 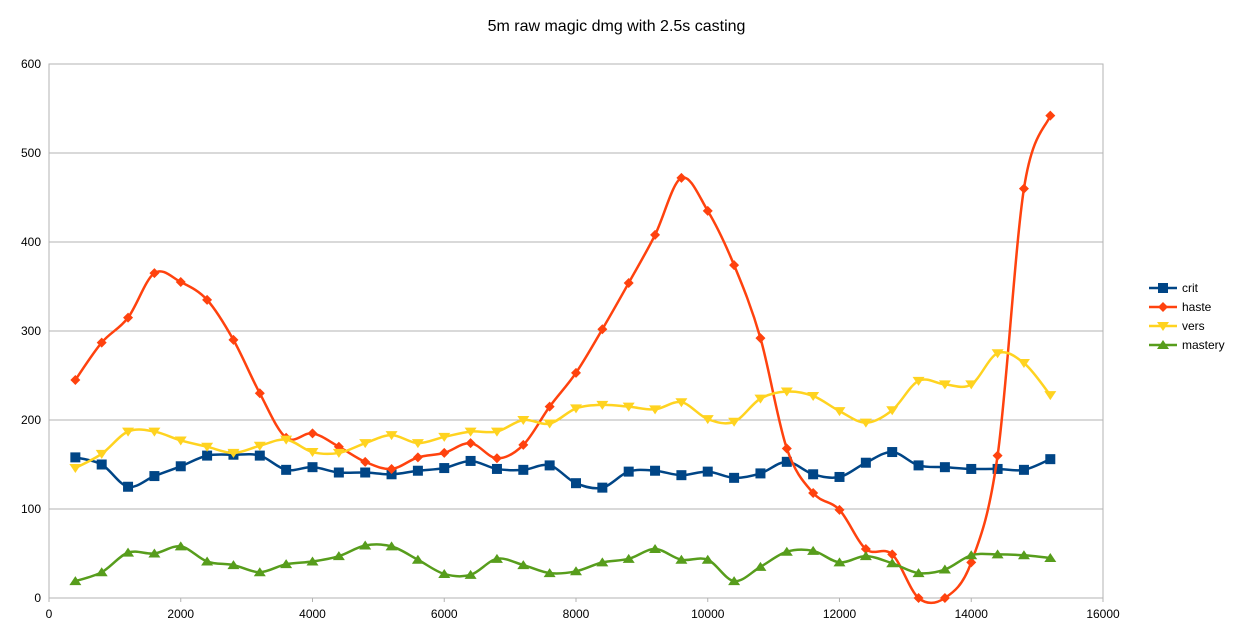 What do you see at coordinates (1197, 307) in the screenshot?
I see `legend-label: haste` at bounding box center [1197, 307].